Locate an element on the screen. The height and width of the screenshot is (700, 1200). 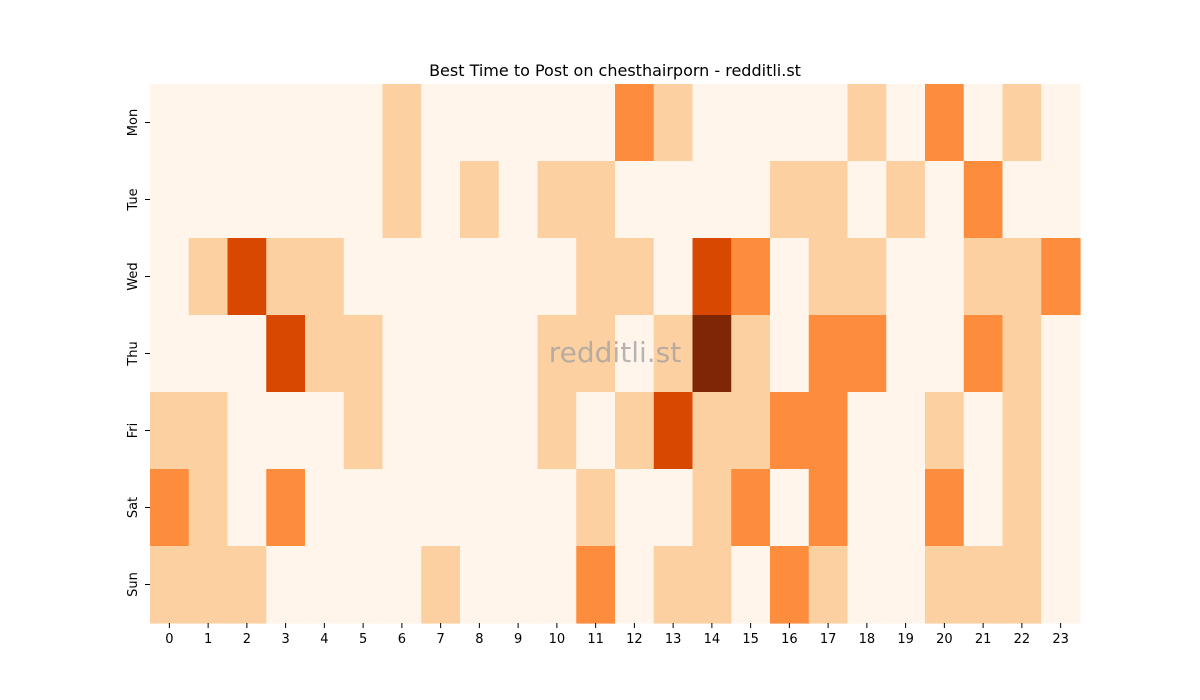
x-tick-label: 18 is located at coordinates (867, 639).